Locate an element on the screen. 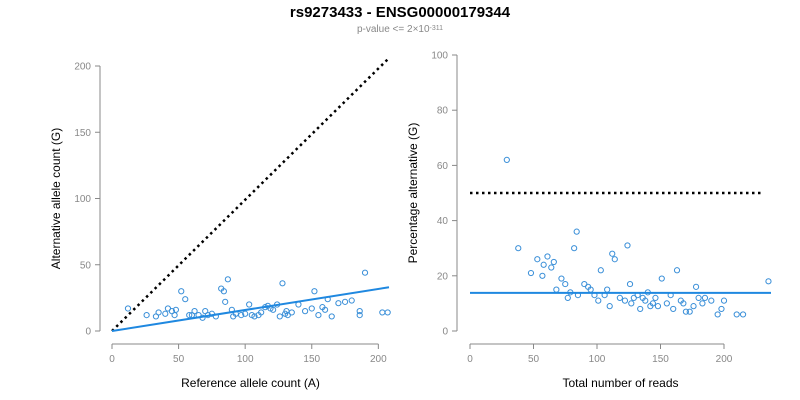 The image size is (800, 400). left-y-tick-label: 200 is located at coordinates (82, 67).